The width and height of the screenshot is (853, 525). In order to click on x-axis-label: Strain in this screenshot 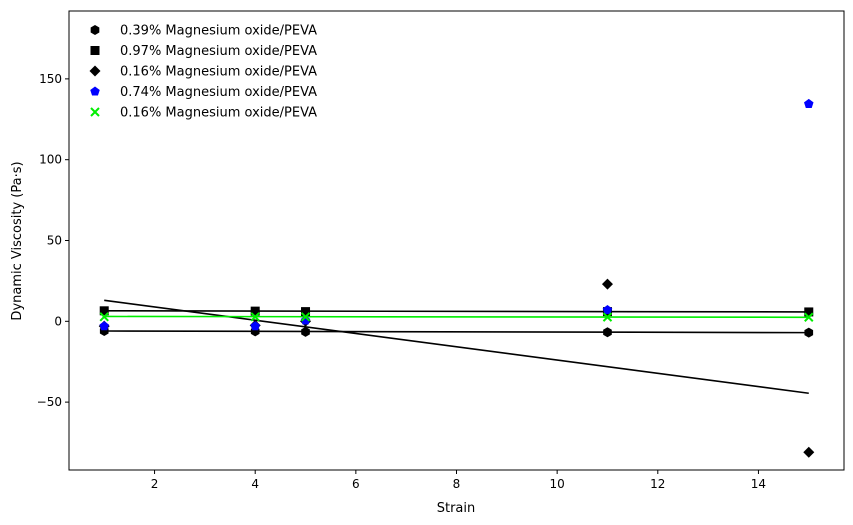, I will do `click(456, 508)`.